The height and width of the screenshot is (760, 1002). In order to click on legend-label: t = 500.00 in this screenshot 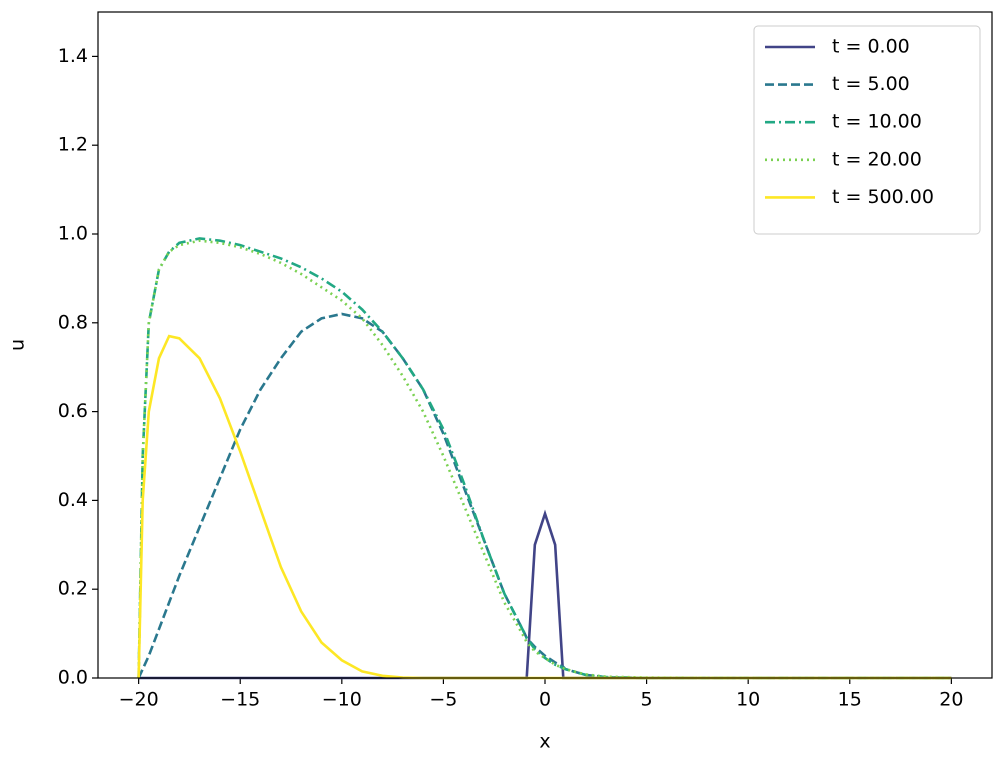, I will do `click(883, 197)`.